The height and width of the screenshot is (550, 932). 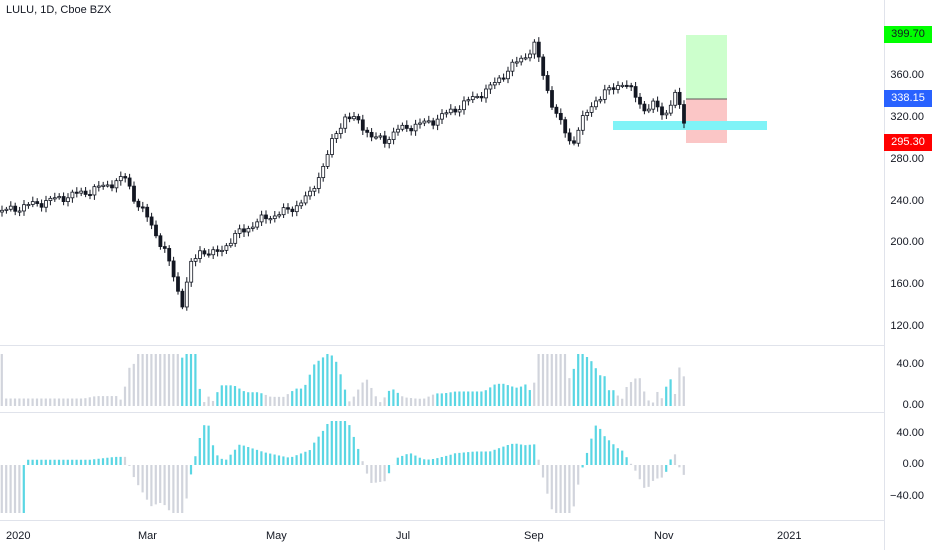 What do you see at coordinates (910, 364) in the screenshot?
I see `indicator1-tick-label: 40.00` at bounding box center [910, 364].